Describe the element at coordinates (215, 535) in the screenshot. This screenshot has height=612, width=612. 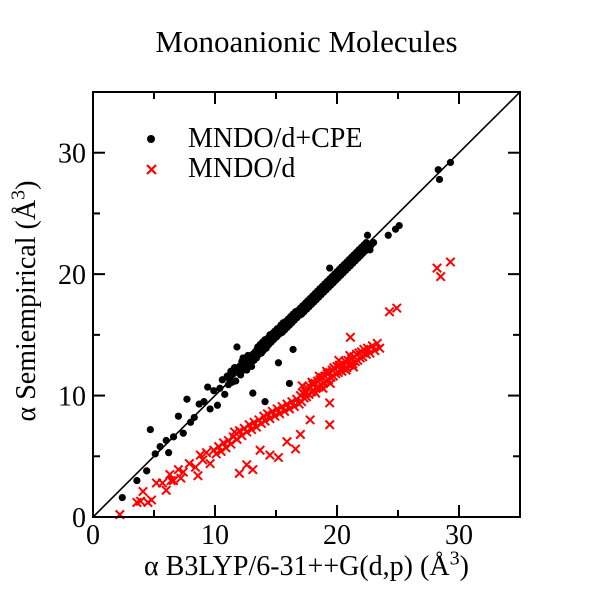
I see `x-tick-label: 10` at that location.